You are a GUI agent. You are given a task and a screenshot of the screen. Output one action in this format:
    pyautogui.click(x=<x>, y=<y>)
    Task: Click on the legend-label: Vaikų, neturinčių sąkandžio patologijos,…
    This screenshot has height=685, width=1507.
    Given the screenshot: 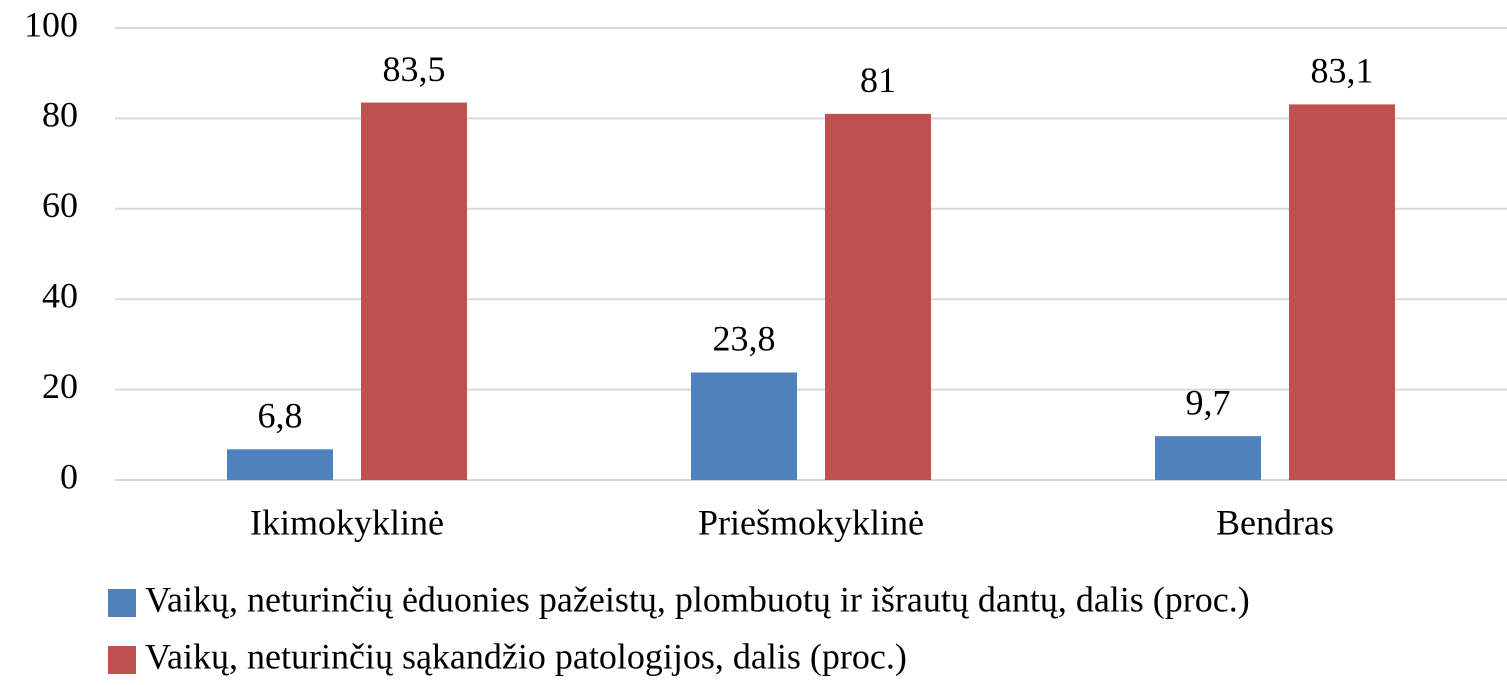 What is the action you would take?
    pyautogui.click(x=526, y=656)
    